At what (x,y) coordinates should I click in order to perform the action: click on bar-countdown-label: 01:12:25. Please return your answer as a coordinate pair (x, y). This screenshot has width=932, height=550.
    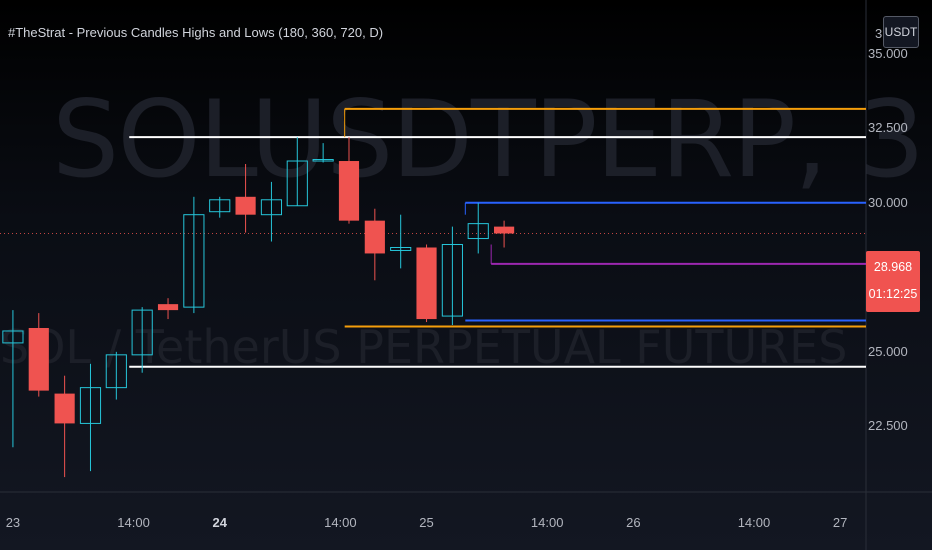
    Looking at the image, I should click on (893, 294).